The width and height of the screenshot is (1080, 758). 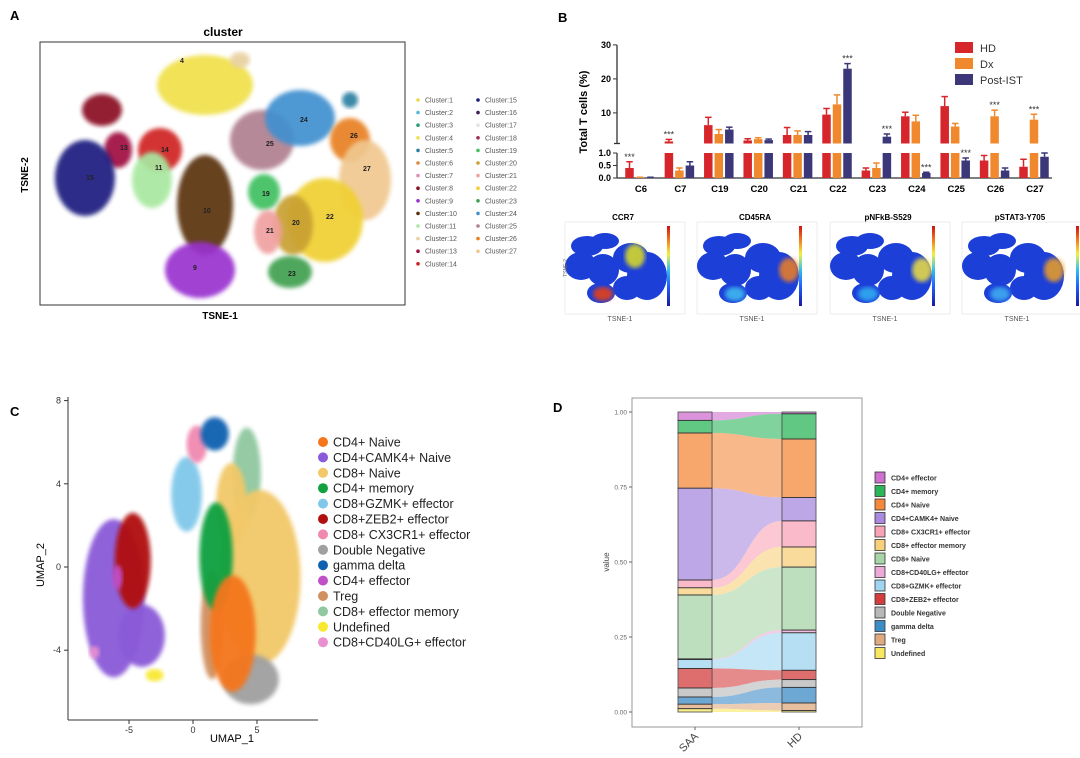 What do you see at coordinates (887, 140) in the screenshot?
I see `bar-upper-post-ist-c23` at bounding box center [887, 140].